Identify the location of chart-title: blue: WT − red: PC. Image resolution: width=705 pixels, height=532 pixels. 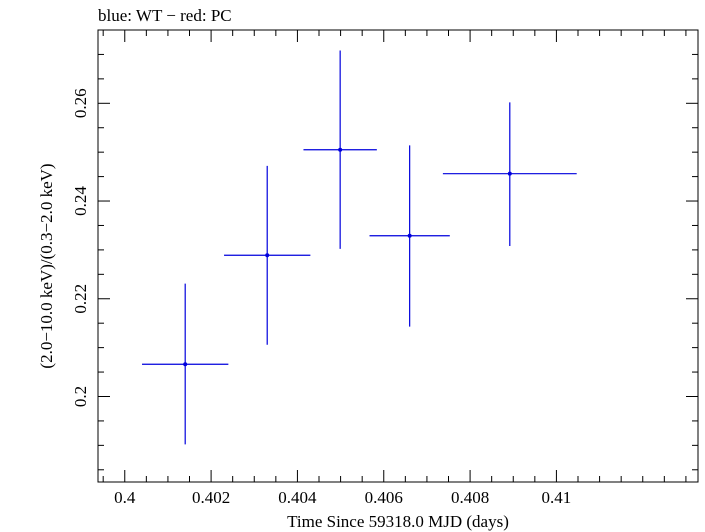
(165, 15).